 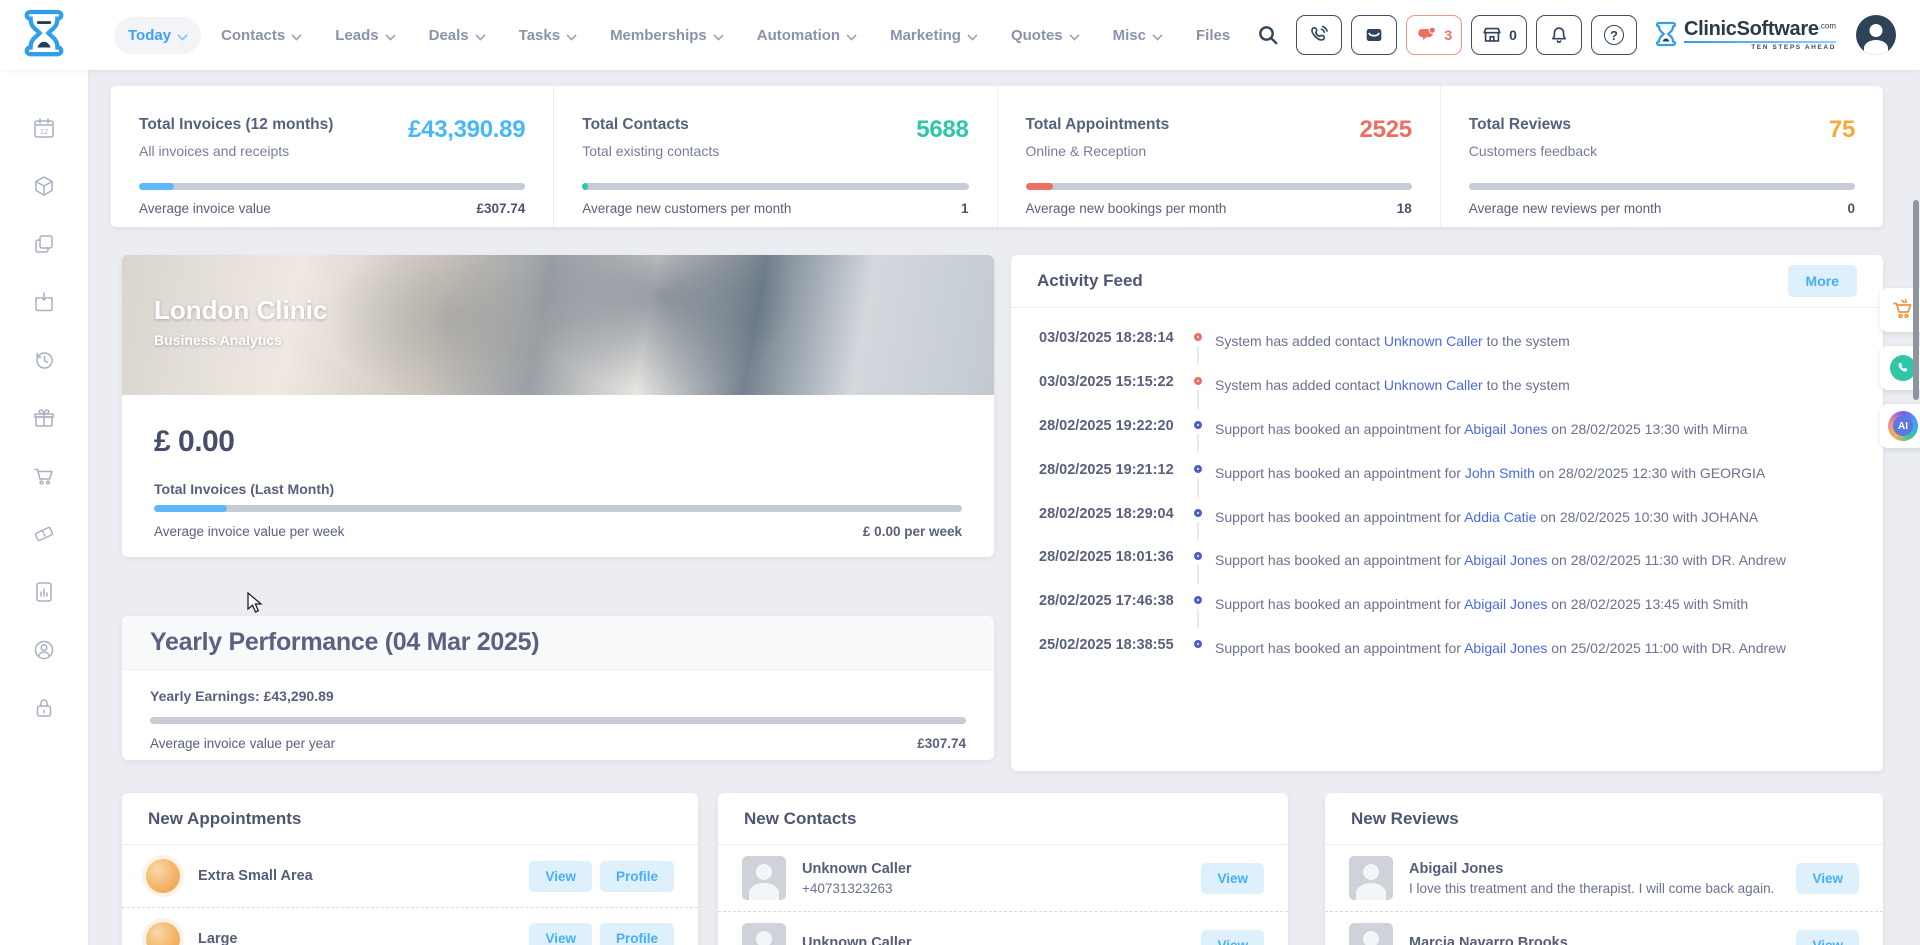 What do you see at coordinates (261, 35) in the screenshot?
I see `nav-item: Contacts` at bounding box center [261, 35].